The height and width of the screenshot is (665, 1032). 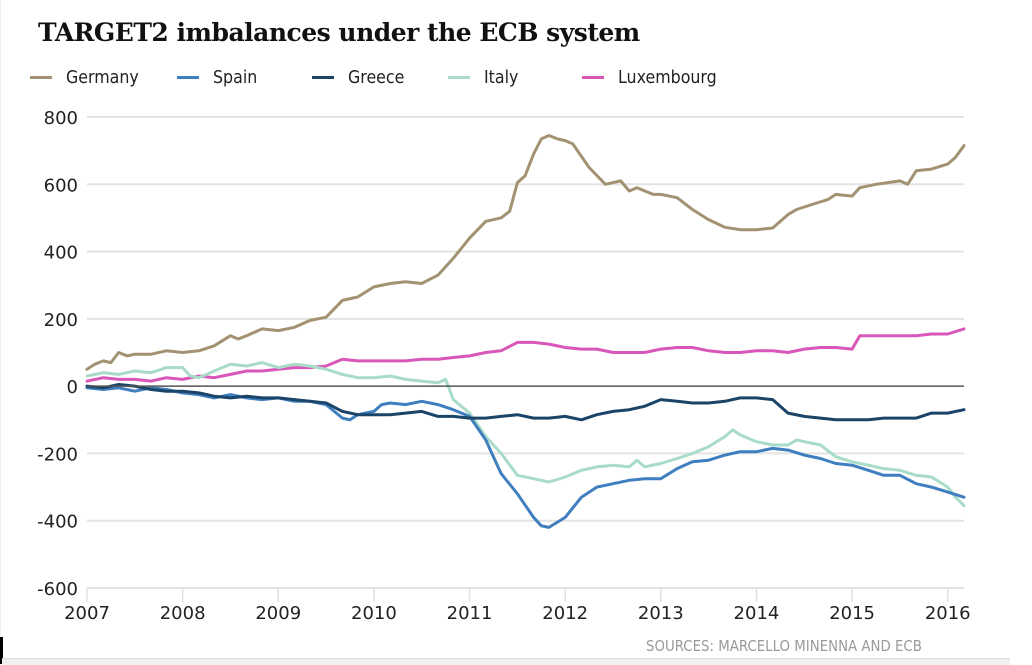 I want to click on x-tick-label: 2007, so click(x=87, y=613).